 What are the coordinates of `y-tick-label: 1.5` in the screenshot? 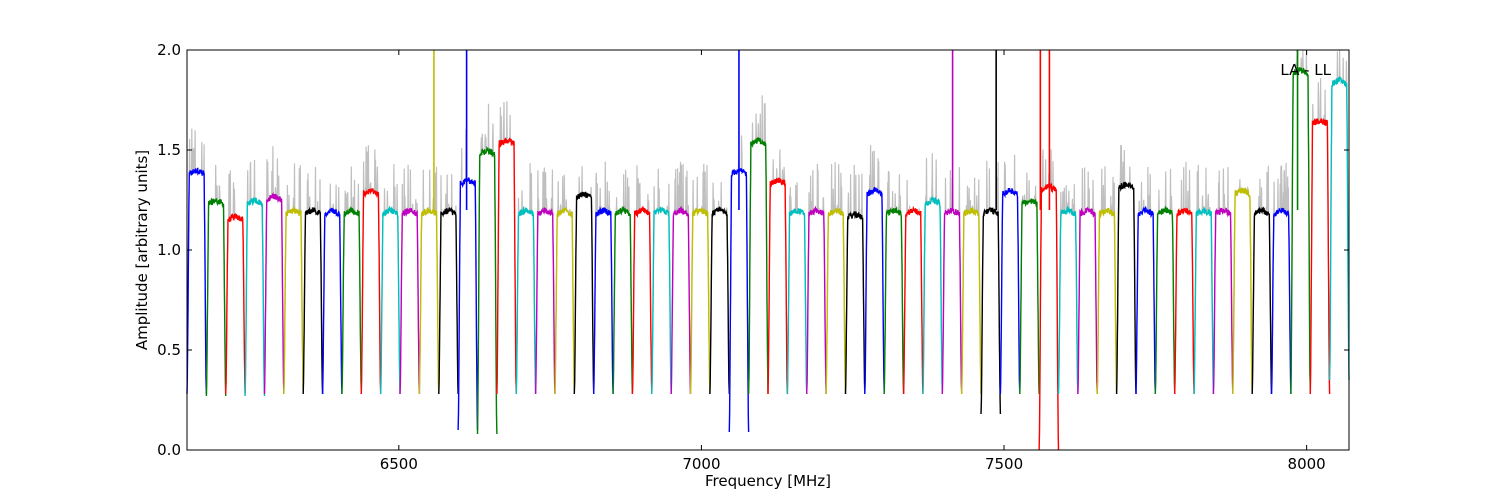 It's located at (169, 150).